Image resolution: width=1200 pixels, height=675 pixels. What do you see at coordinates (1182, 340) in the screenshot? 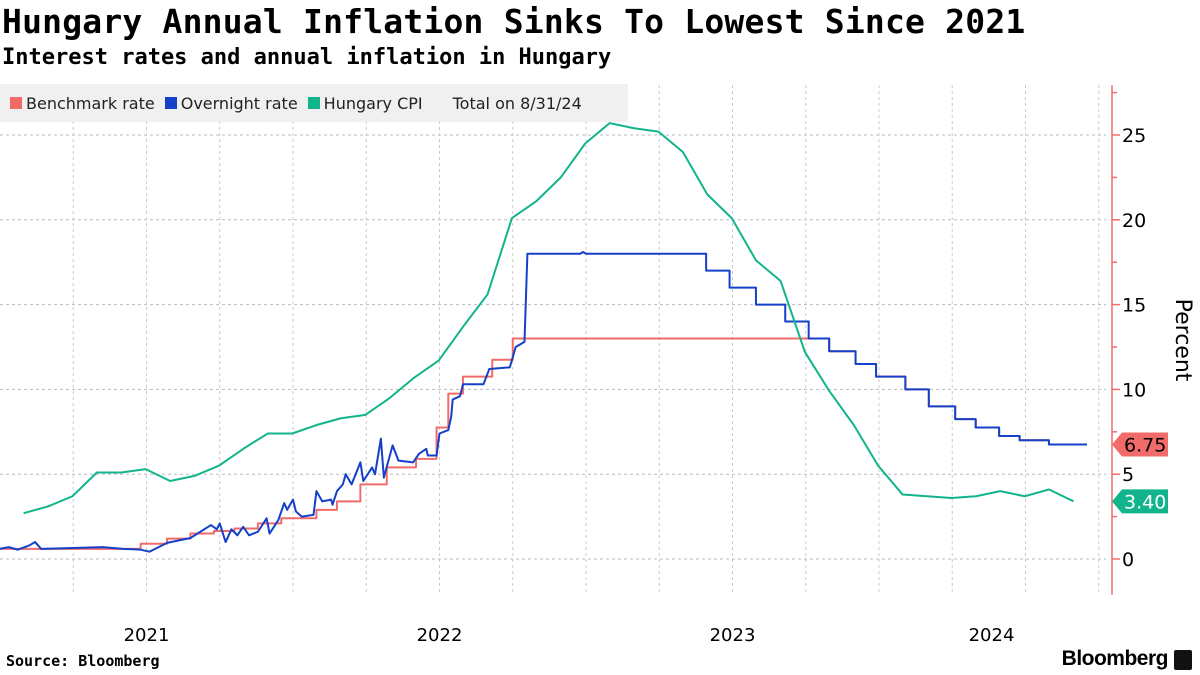
I see `y-axis-label: Percent` at bounding box center [1182, 340].